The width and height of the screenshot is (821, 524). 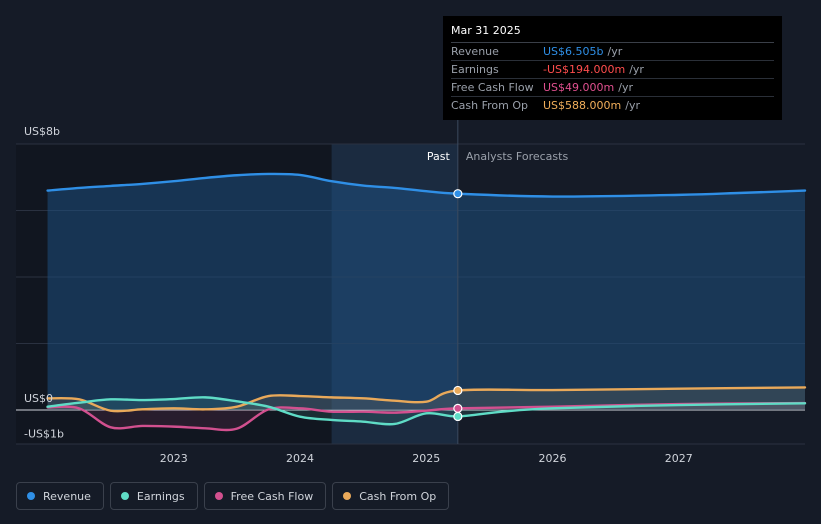 I want to click on tooltip-row-revenue: Revenue US$6.505b /yr, so click(x=612, y=52).